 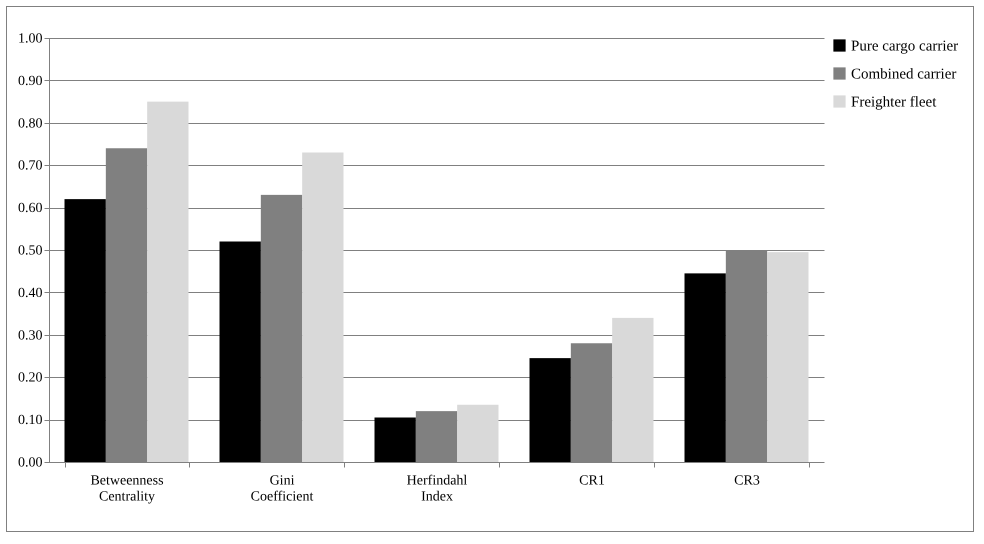 I want to click on x-tick-label: Herfindahl Index, so click(x=437, y=489).